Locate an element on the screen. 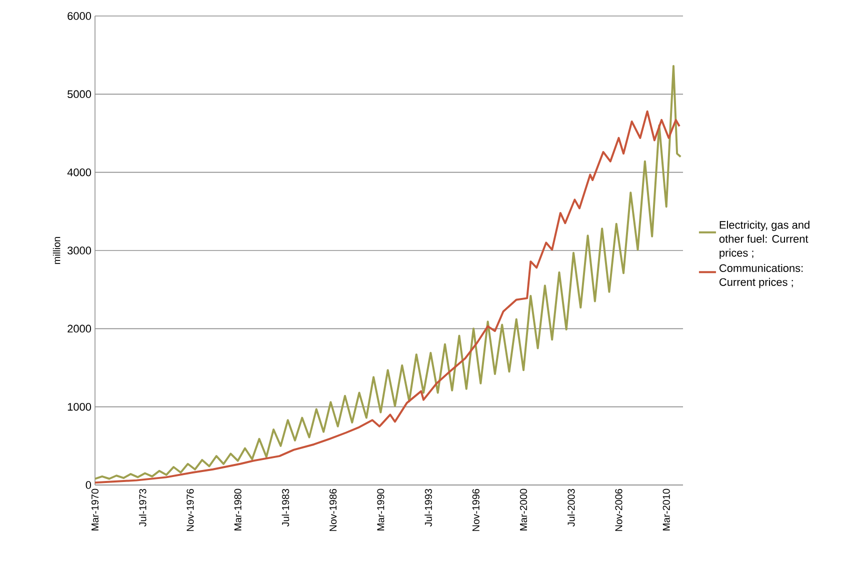 This screenshot has width=857, height=564. x-tick-label: Mar-1980 is located at coordinates (238, 509).